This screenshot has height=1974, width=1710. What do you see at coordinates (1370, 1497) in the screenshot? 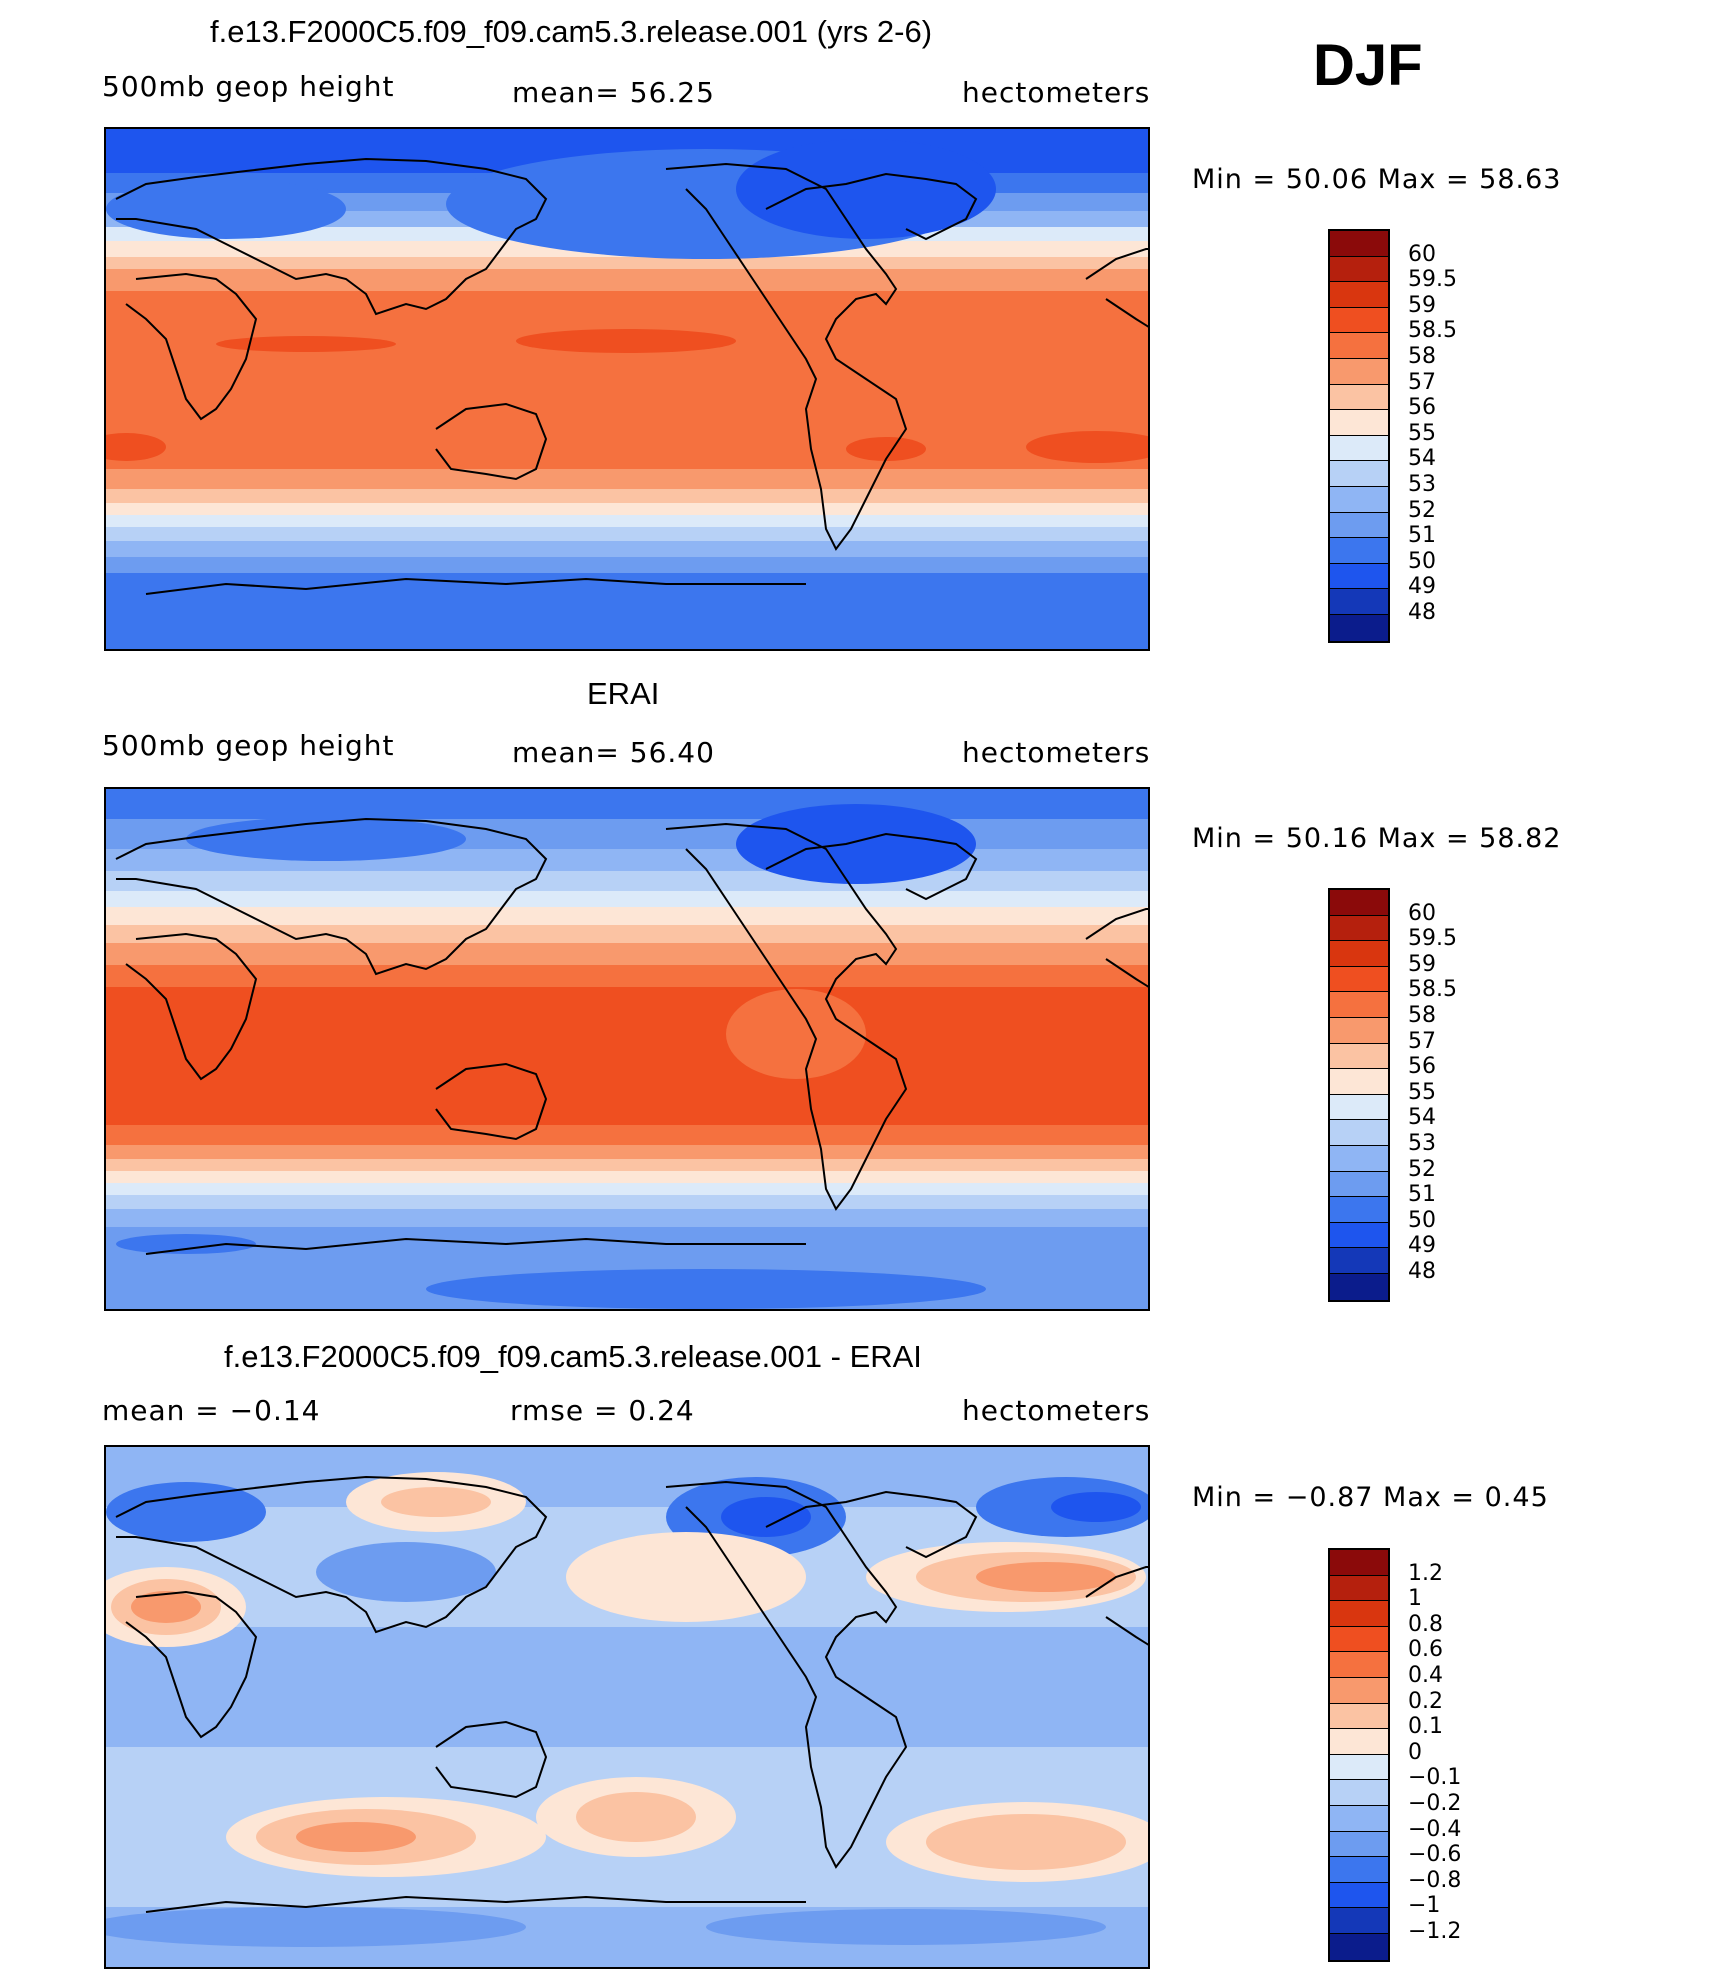
I see `panel-3-min-max: Min = −0.87 Max = 0.45` at bounding box center [1370, 1497].